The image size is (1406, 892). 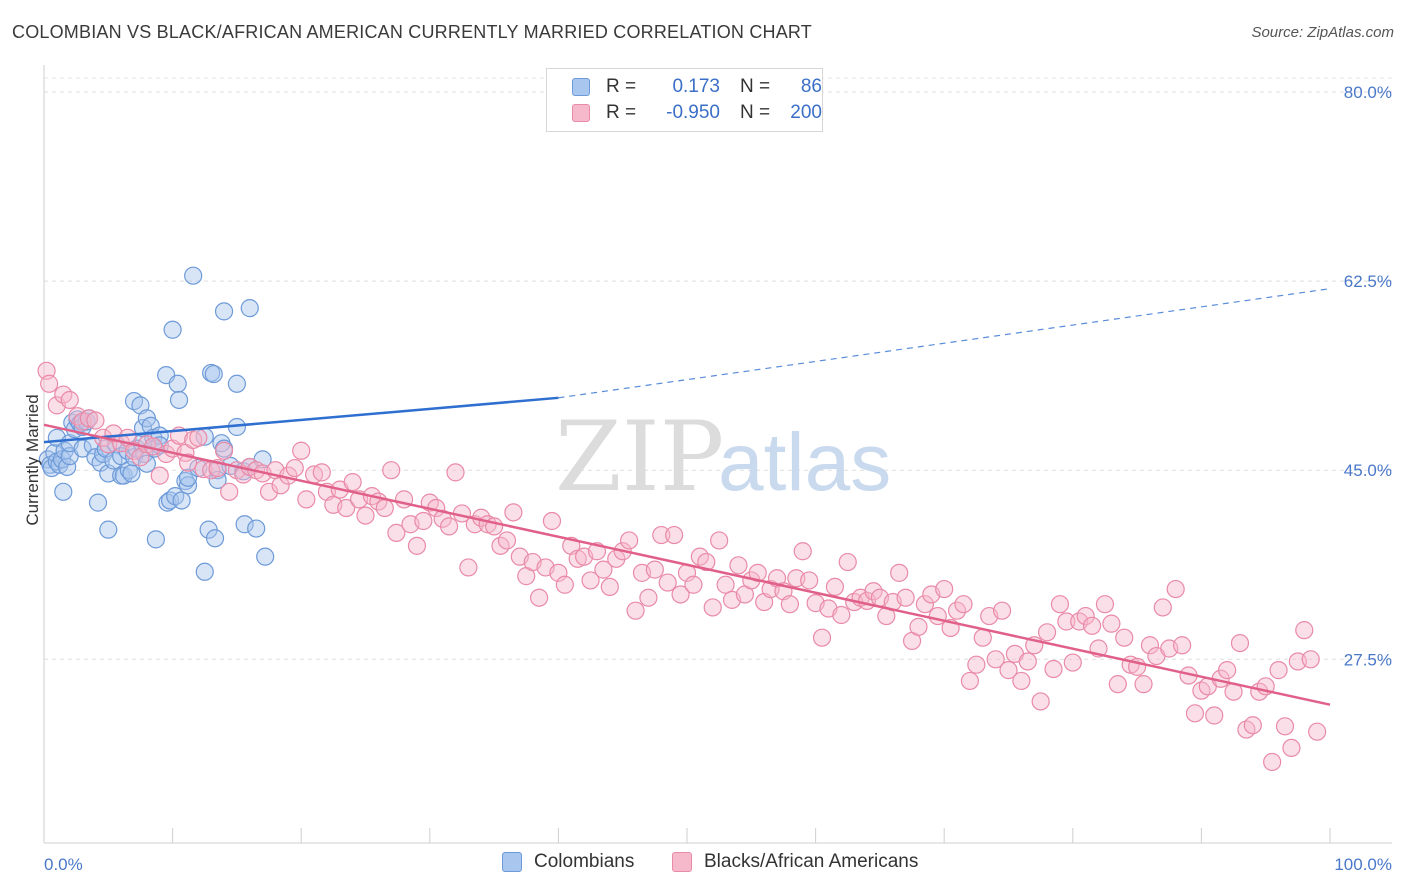 What do you see at coordinates (697, 87) in the screenshot?
I see `legend-row-colombians: R = 0.173 N = 86` at bounding box center [697, 87].